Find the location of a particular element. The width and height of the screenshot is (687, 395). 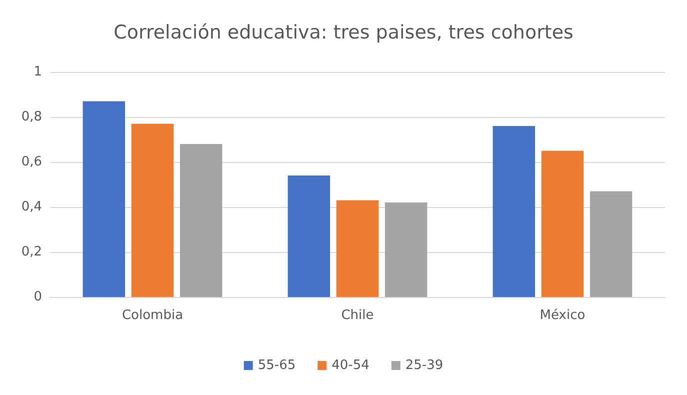

x-tick-label: Colombia is located at coordinates (153, 315).